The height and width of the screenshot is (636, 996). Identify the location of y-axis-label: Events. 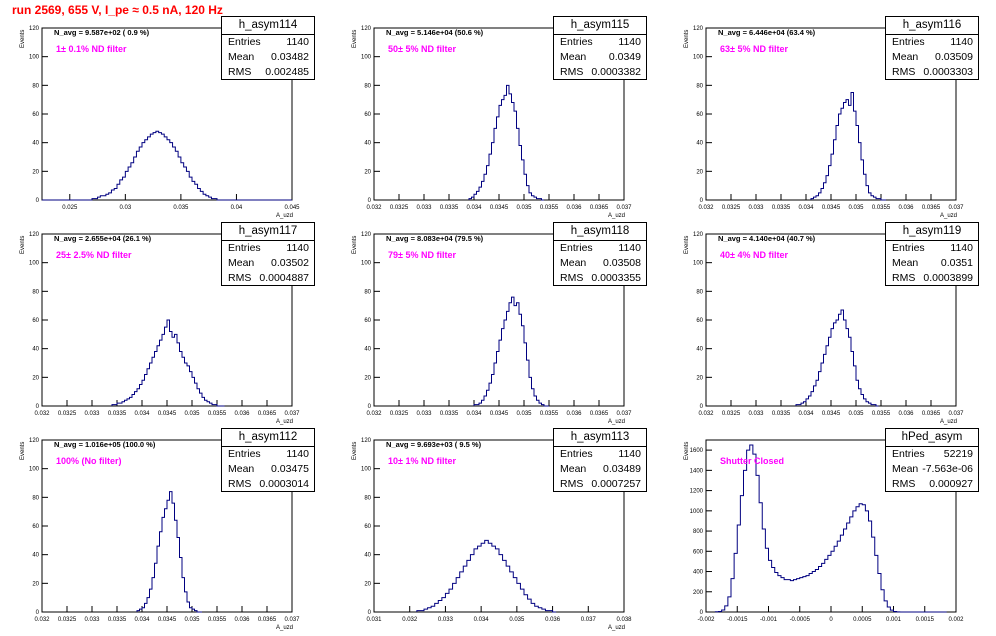
(23, 450).